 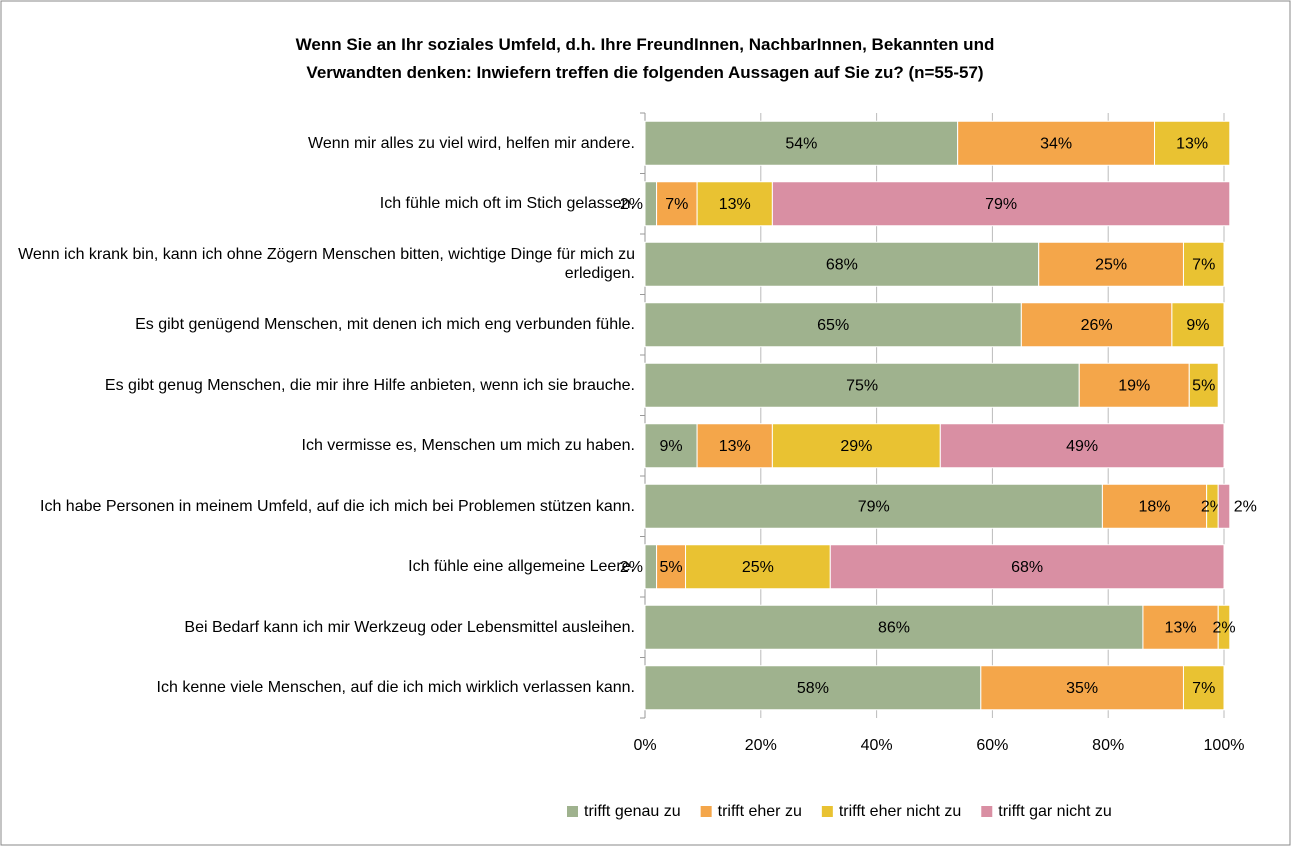 I want to click on data-label: 54%, so click(x=801, y=143).